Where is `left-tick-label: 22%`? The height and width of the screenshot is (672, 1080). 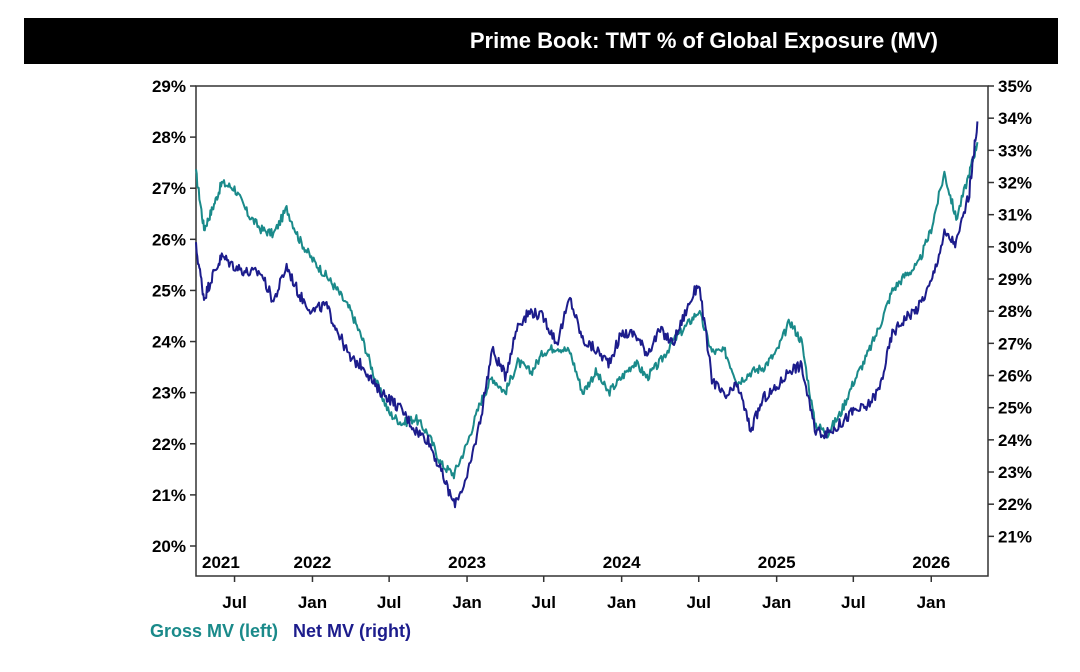
left-tick-label: 22% is located at coordinates (169, 444).